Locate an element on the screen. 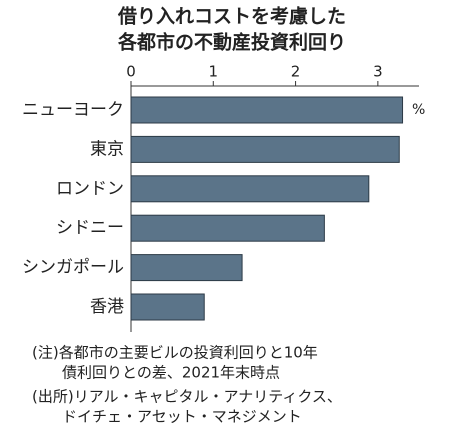 This screenshot has width=450, height=442. x-tick-label: 0 is located at coordinates (131, 72).